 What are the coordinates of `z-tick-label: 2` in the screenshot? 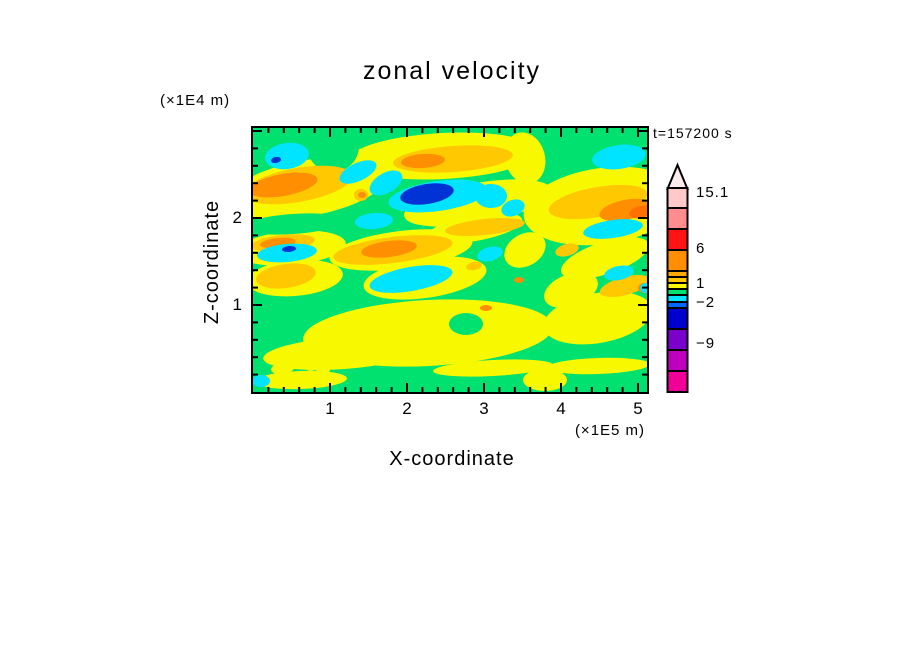 It's located at (237, 217).